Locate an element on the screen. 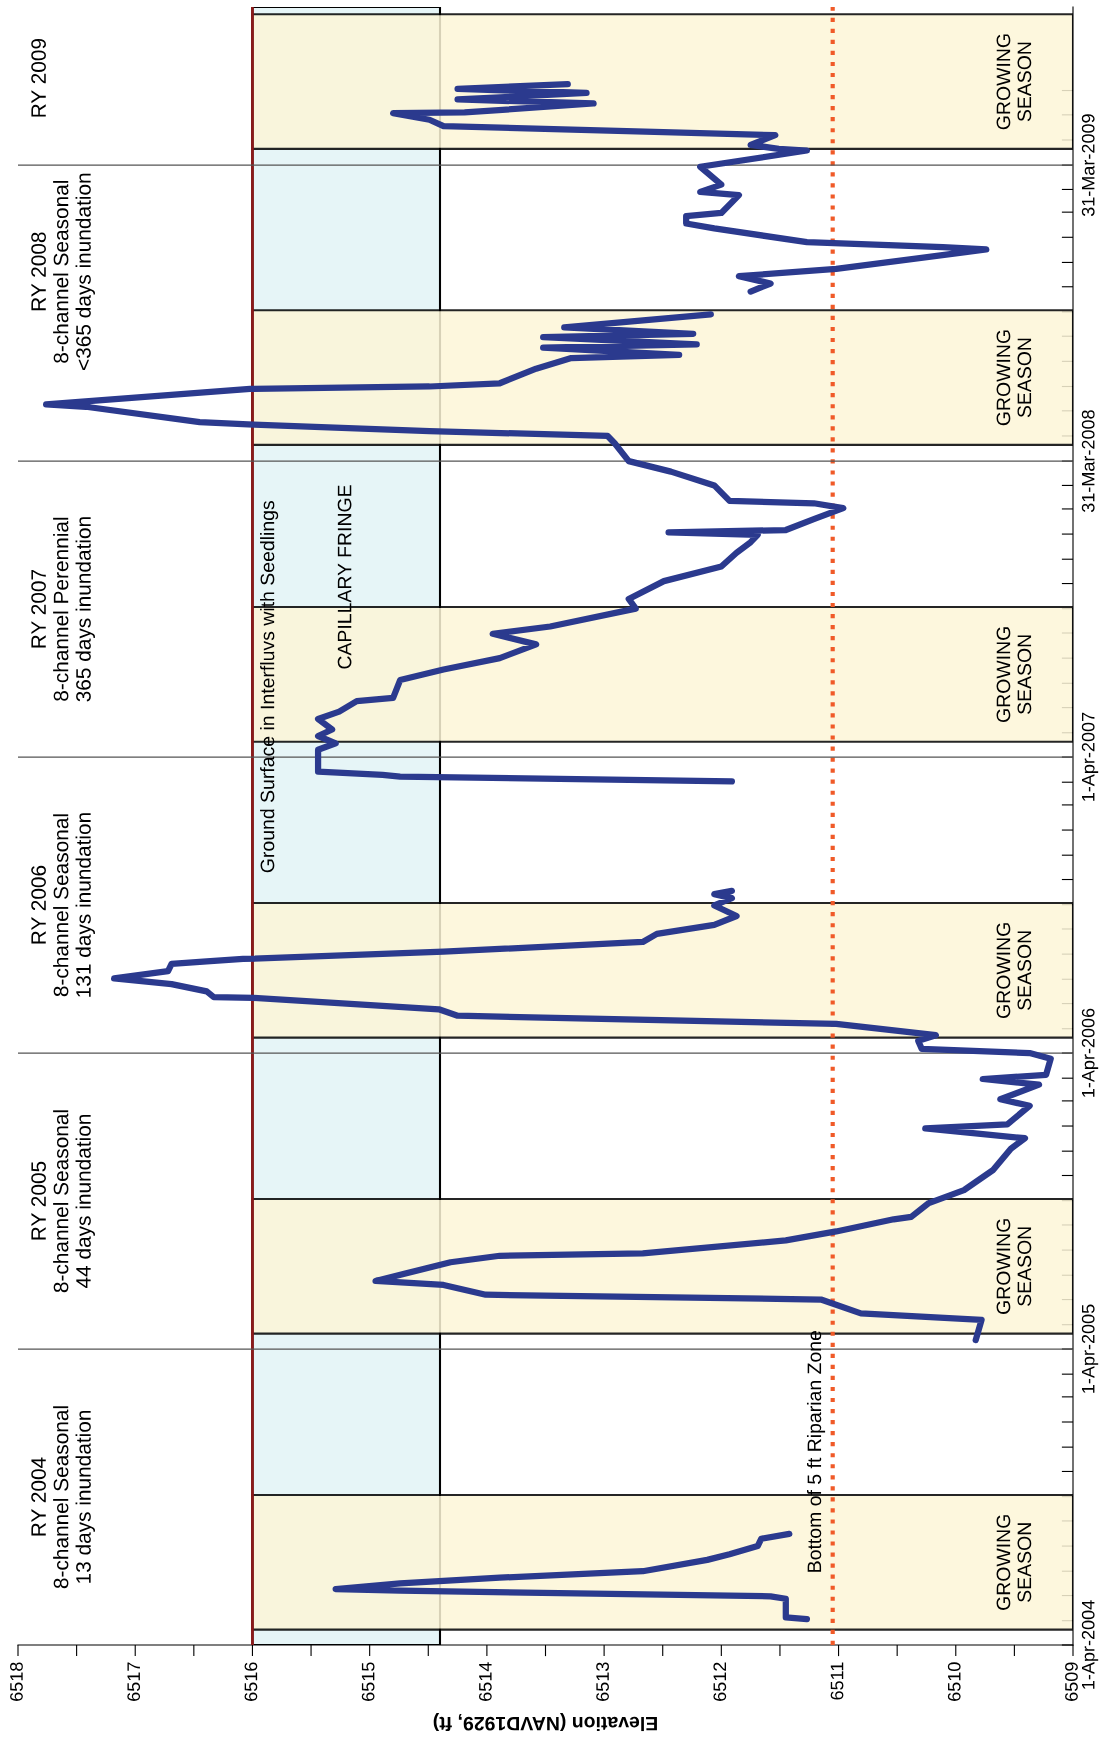 The height and width of the screenshot is (1745, 1108). x-tick-label: 6514 is located at coordinates (485, 1681).